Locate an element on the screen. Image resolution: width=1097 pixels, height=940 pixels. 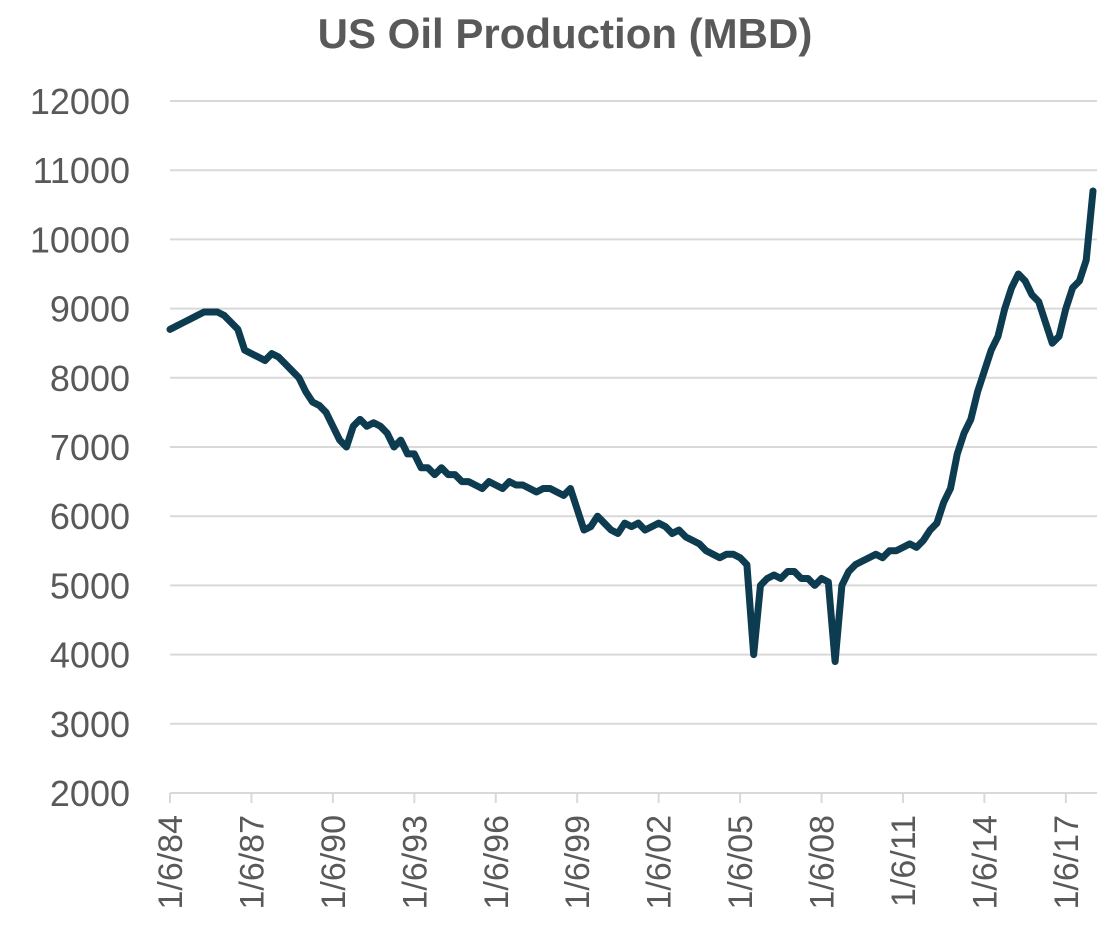
y-tick-label: 8000 is located at coordinates (90, 378).